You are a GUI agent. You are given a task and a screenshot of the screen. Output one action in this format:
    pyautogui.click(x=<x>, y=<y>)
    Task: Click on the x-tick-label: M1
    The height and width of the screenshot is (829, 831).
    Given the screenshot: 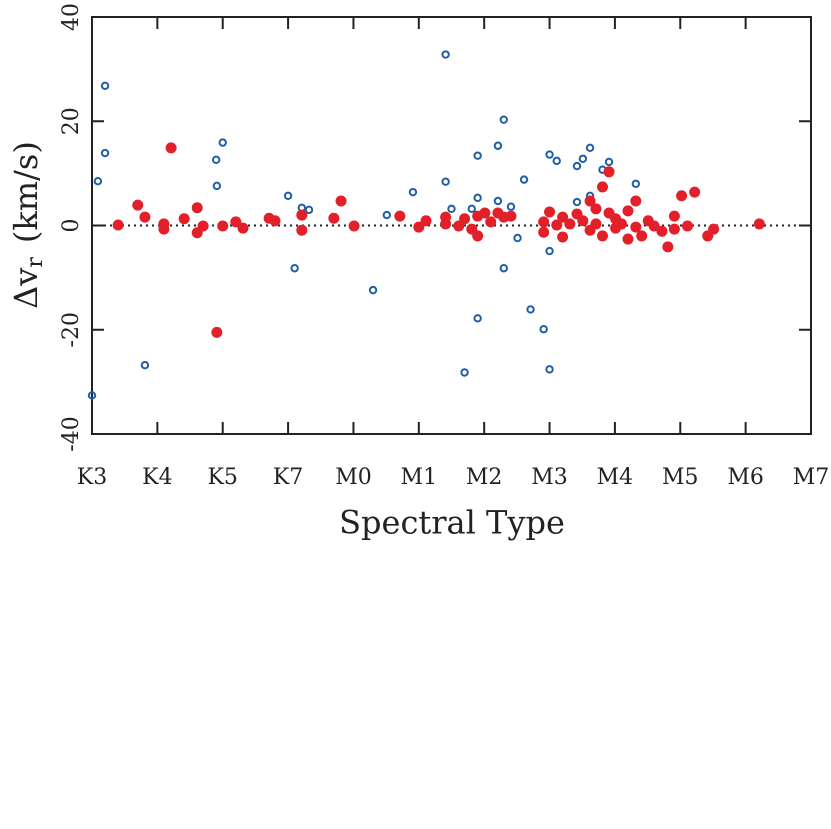 What is the action you would take?
    pyautogui.click(x=419, y=477)
    